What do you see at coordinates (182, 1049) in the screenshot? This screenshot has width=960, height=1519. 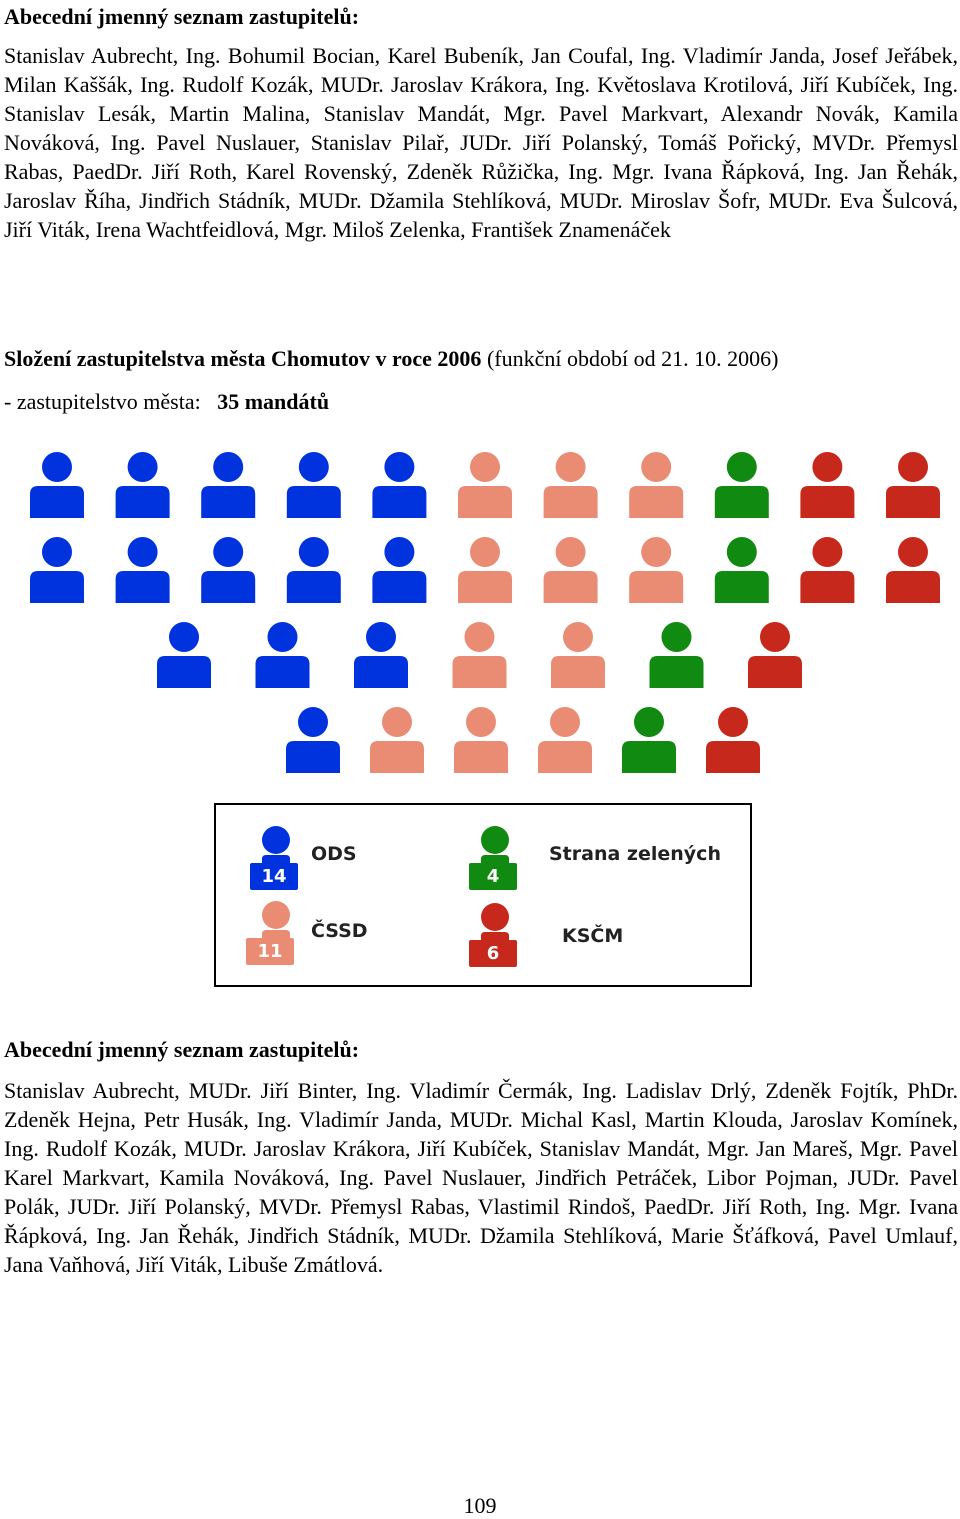 I see `heading-2: Abecední jmenný seznam zastupitelů:` at bounding box center [182, 1049].